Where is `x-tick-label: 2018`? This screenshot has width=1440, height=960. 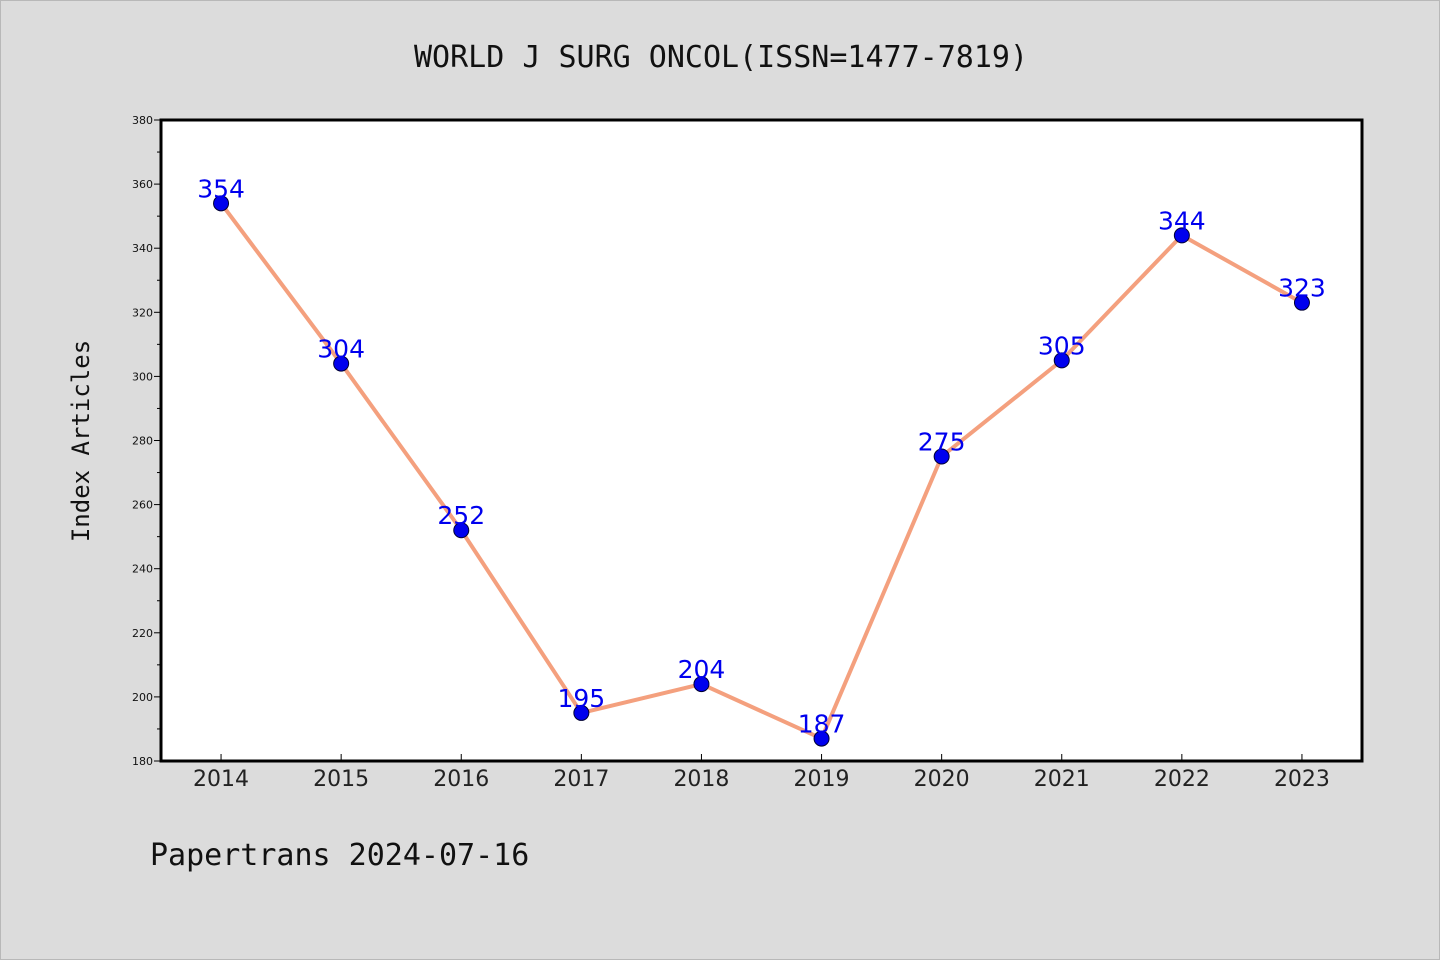
x-tick-label: 2018 is located at coordinates (701, 779).